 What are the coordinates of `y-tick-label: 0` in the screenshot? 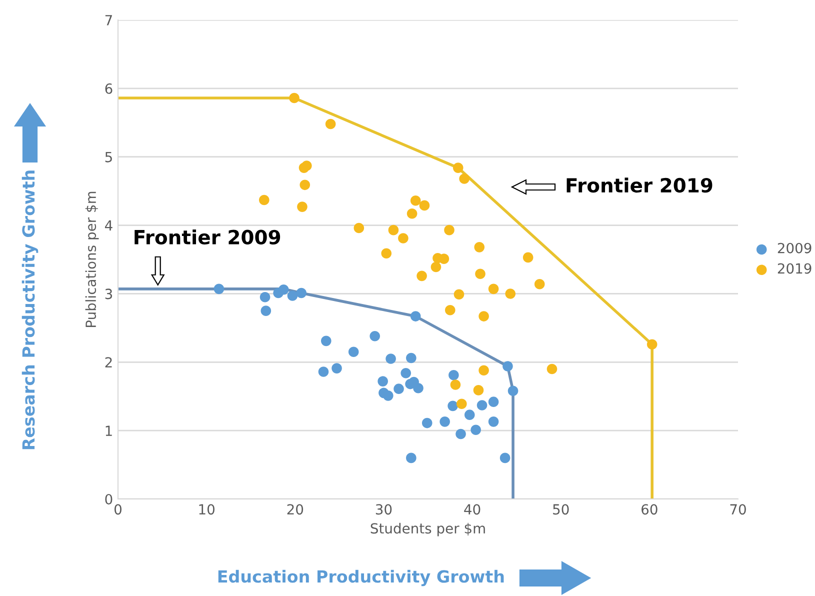 It's located at (108, 499).